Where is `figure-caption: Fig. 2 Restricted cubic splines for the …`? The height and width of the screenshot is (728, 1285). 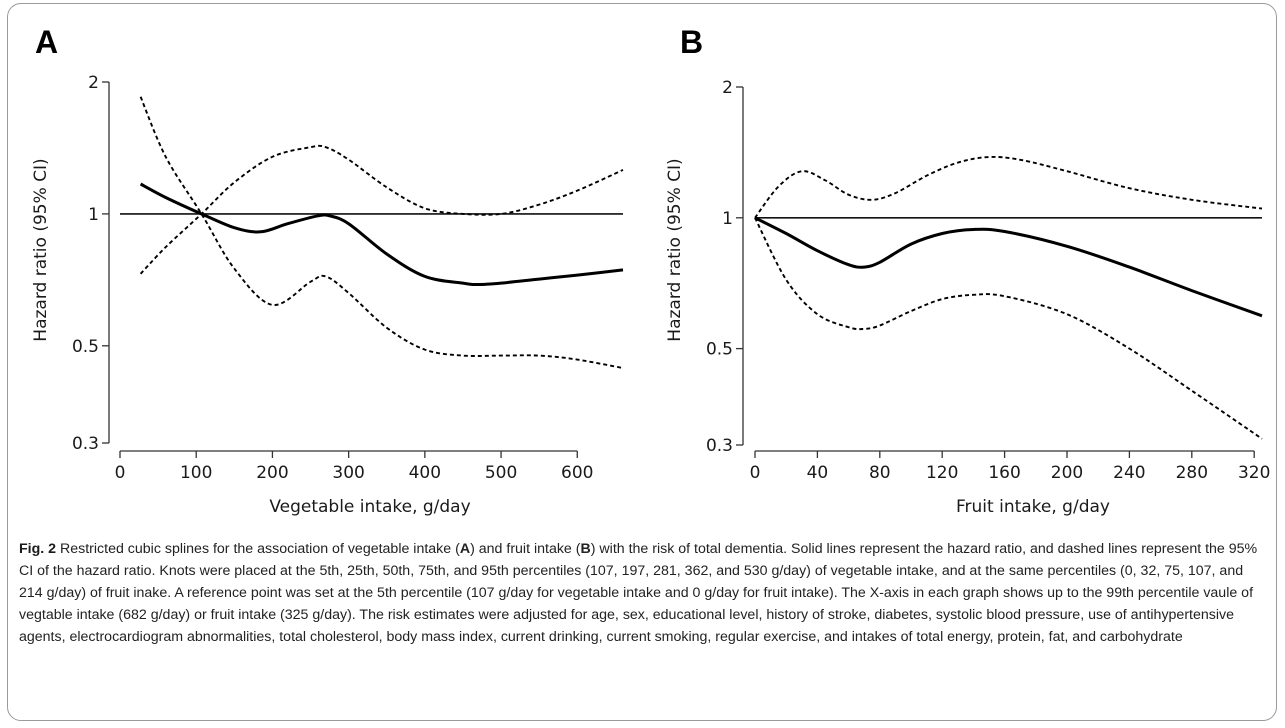
figure-caption: Fig. 2 Restricted cubic splines for the … is located at coordinates (644, 593).